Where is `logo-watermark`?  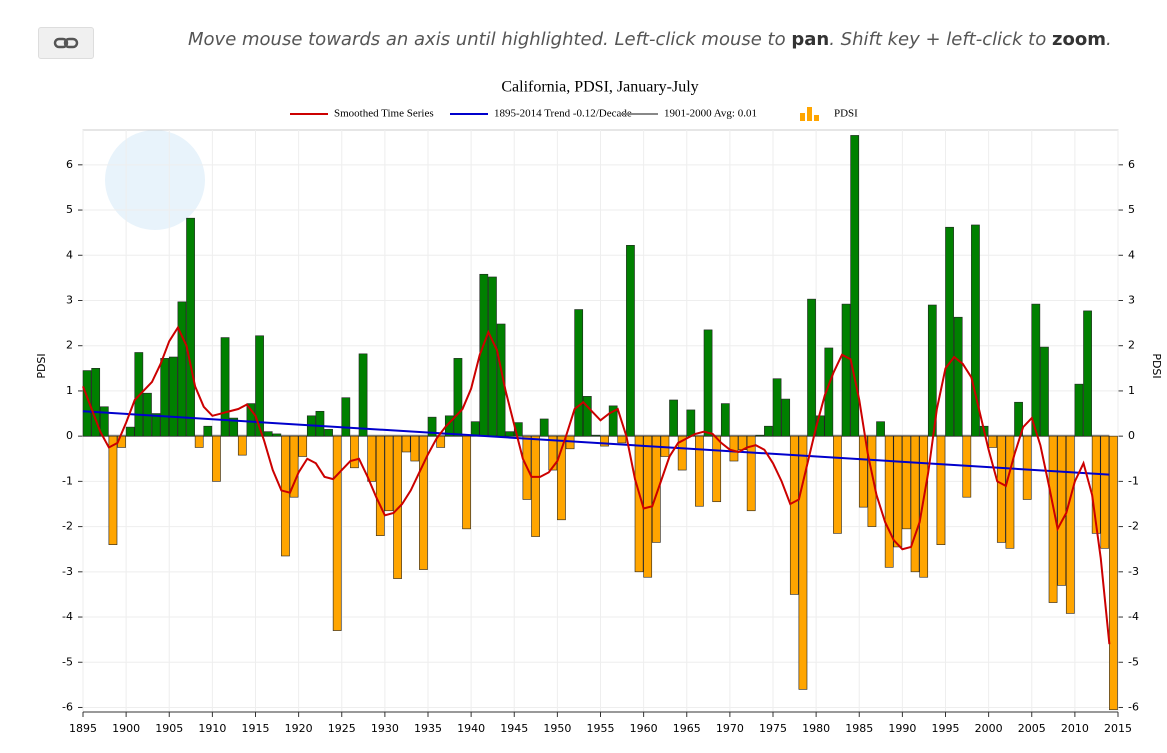
logo-watermark is located at coordinates (155, 180).